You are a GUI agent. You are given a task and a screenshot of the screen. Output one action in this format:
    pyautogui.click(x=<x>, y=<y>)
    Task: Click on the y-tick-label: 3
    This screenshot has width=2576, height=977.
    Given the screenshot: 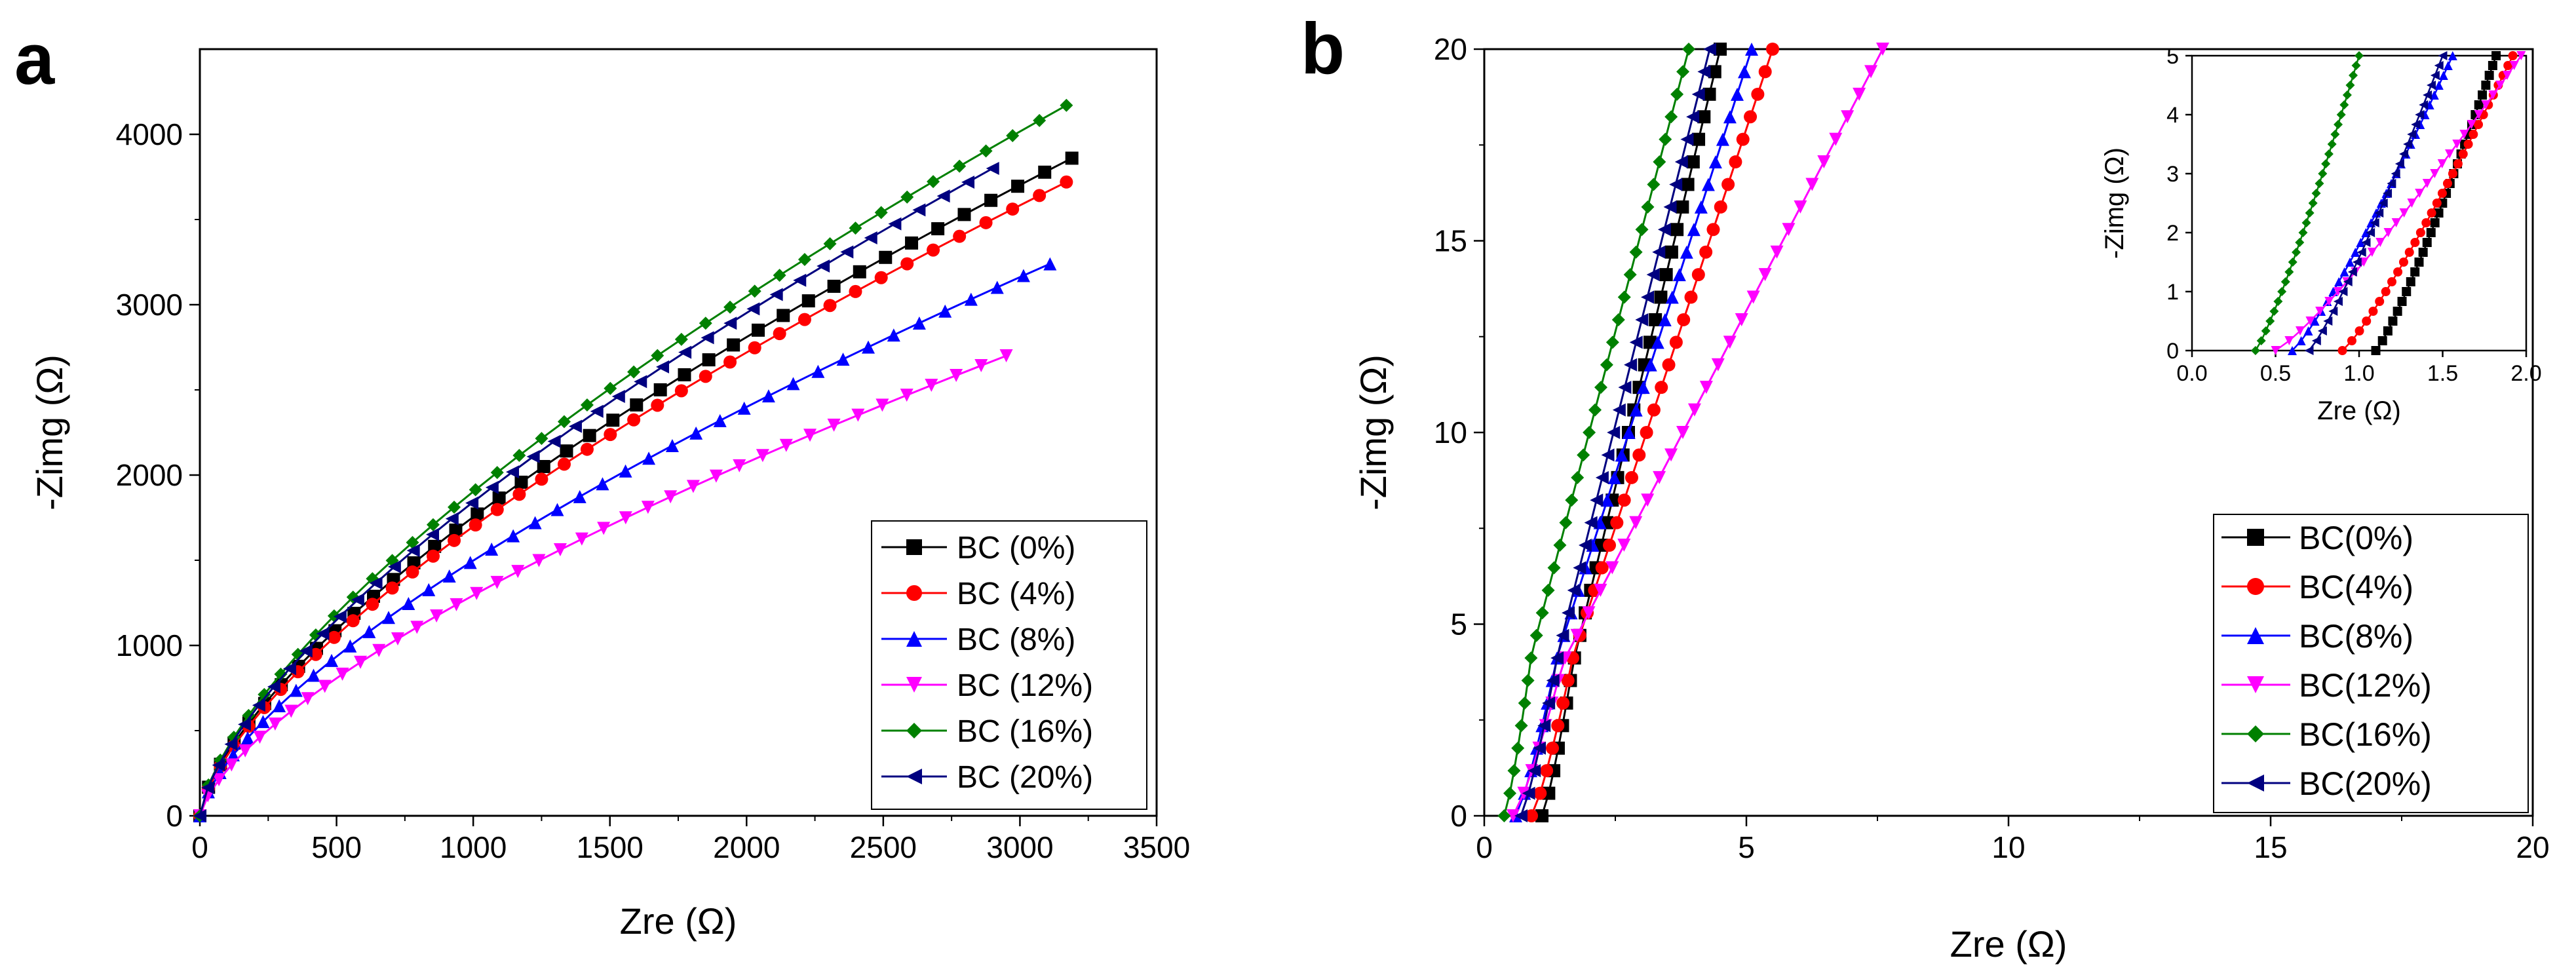 What is the action you would take?
    pyautogui.click(x=2172, y=174)
    